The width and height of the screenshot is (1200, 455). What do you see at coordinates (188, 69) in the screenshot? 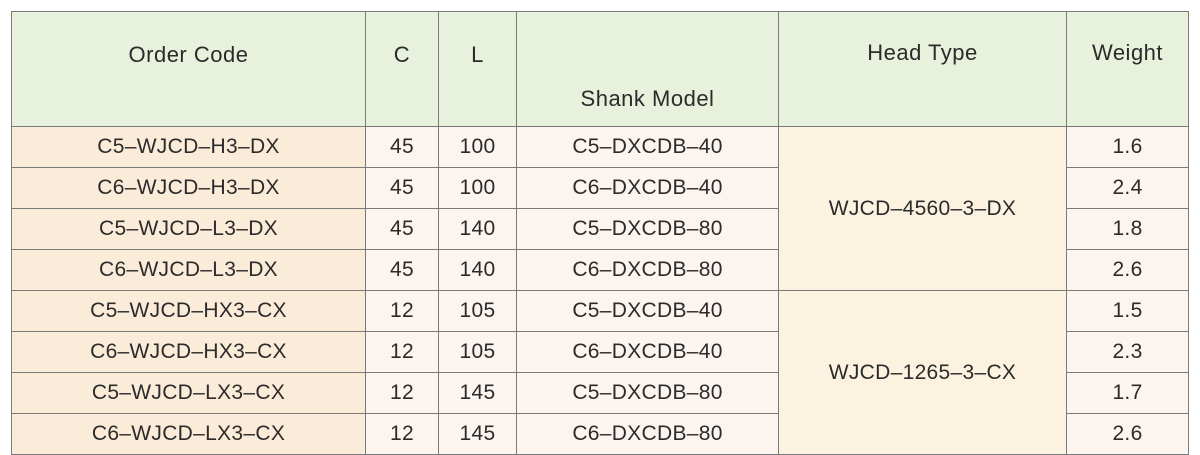
I see `header-order-code: Order Code` at bounding box center [188, 69].